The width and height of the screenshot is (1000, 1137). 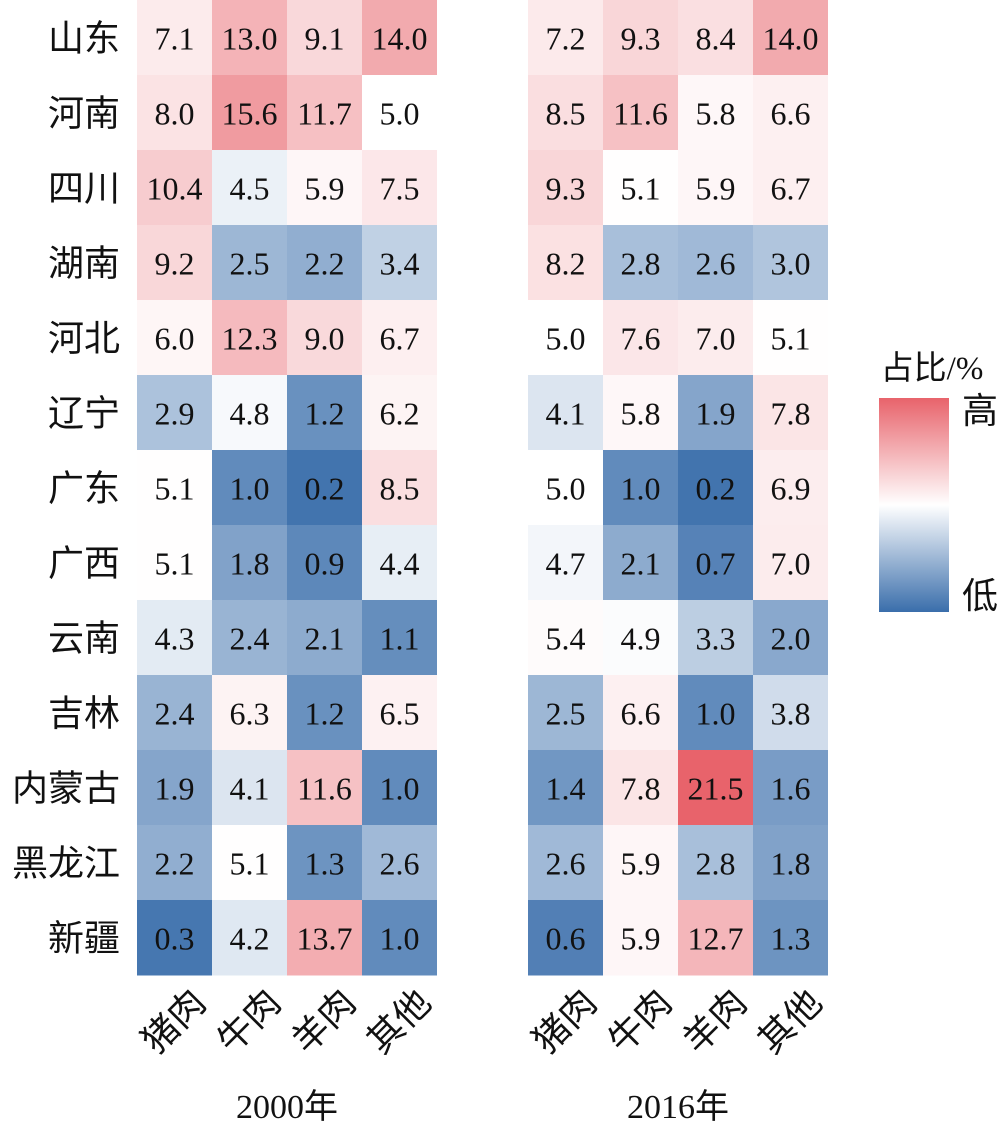 What do you see at coordinates (716, 189) in the screenshot?
I see `cell-value-label: 5.9` at bounding box center [716, 189].